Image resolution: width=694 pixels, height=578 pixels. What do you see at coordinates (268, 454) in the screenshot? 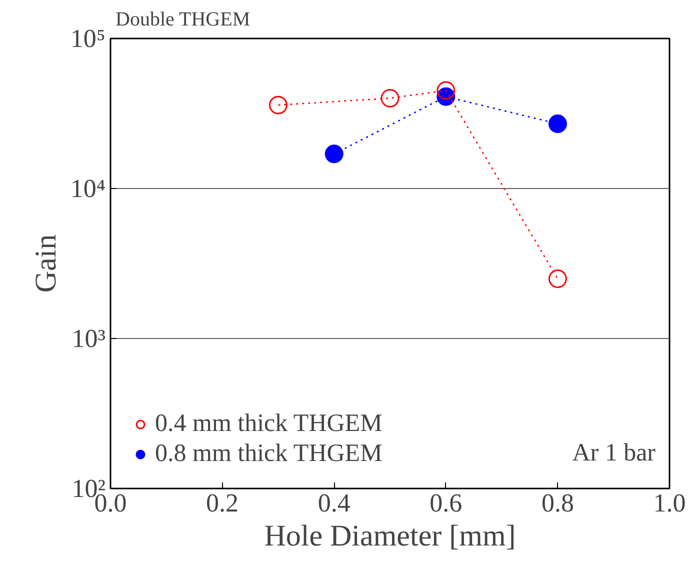
I see `legend-label: 0.8 mm thick THGEM` at bounding box center [268, 454].